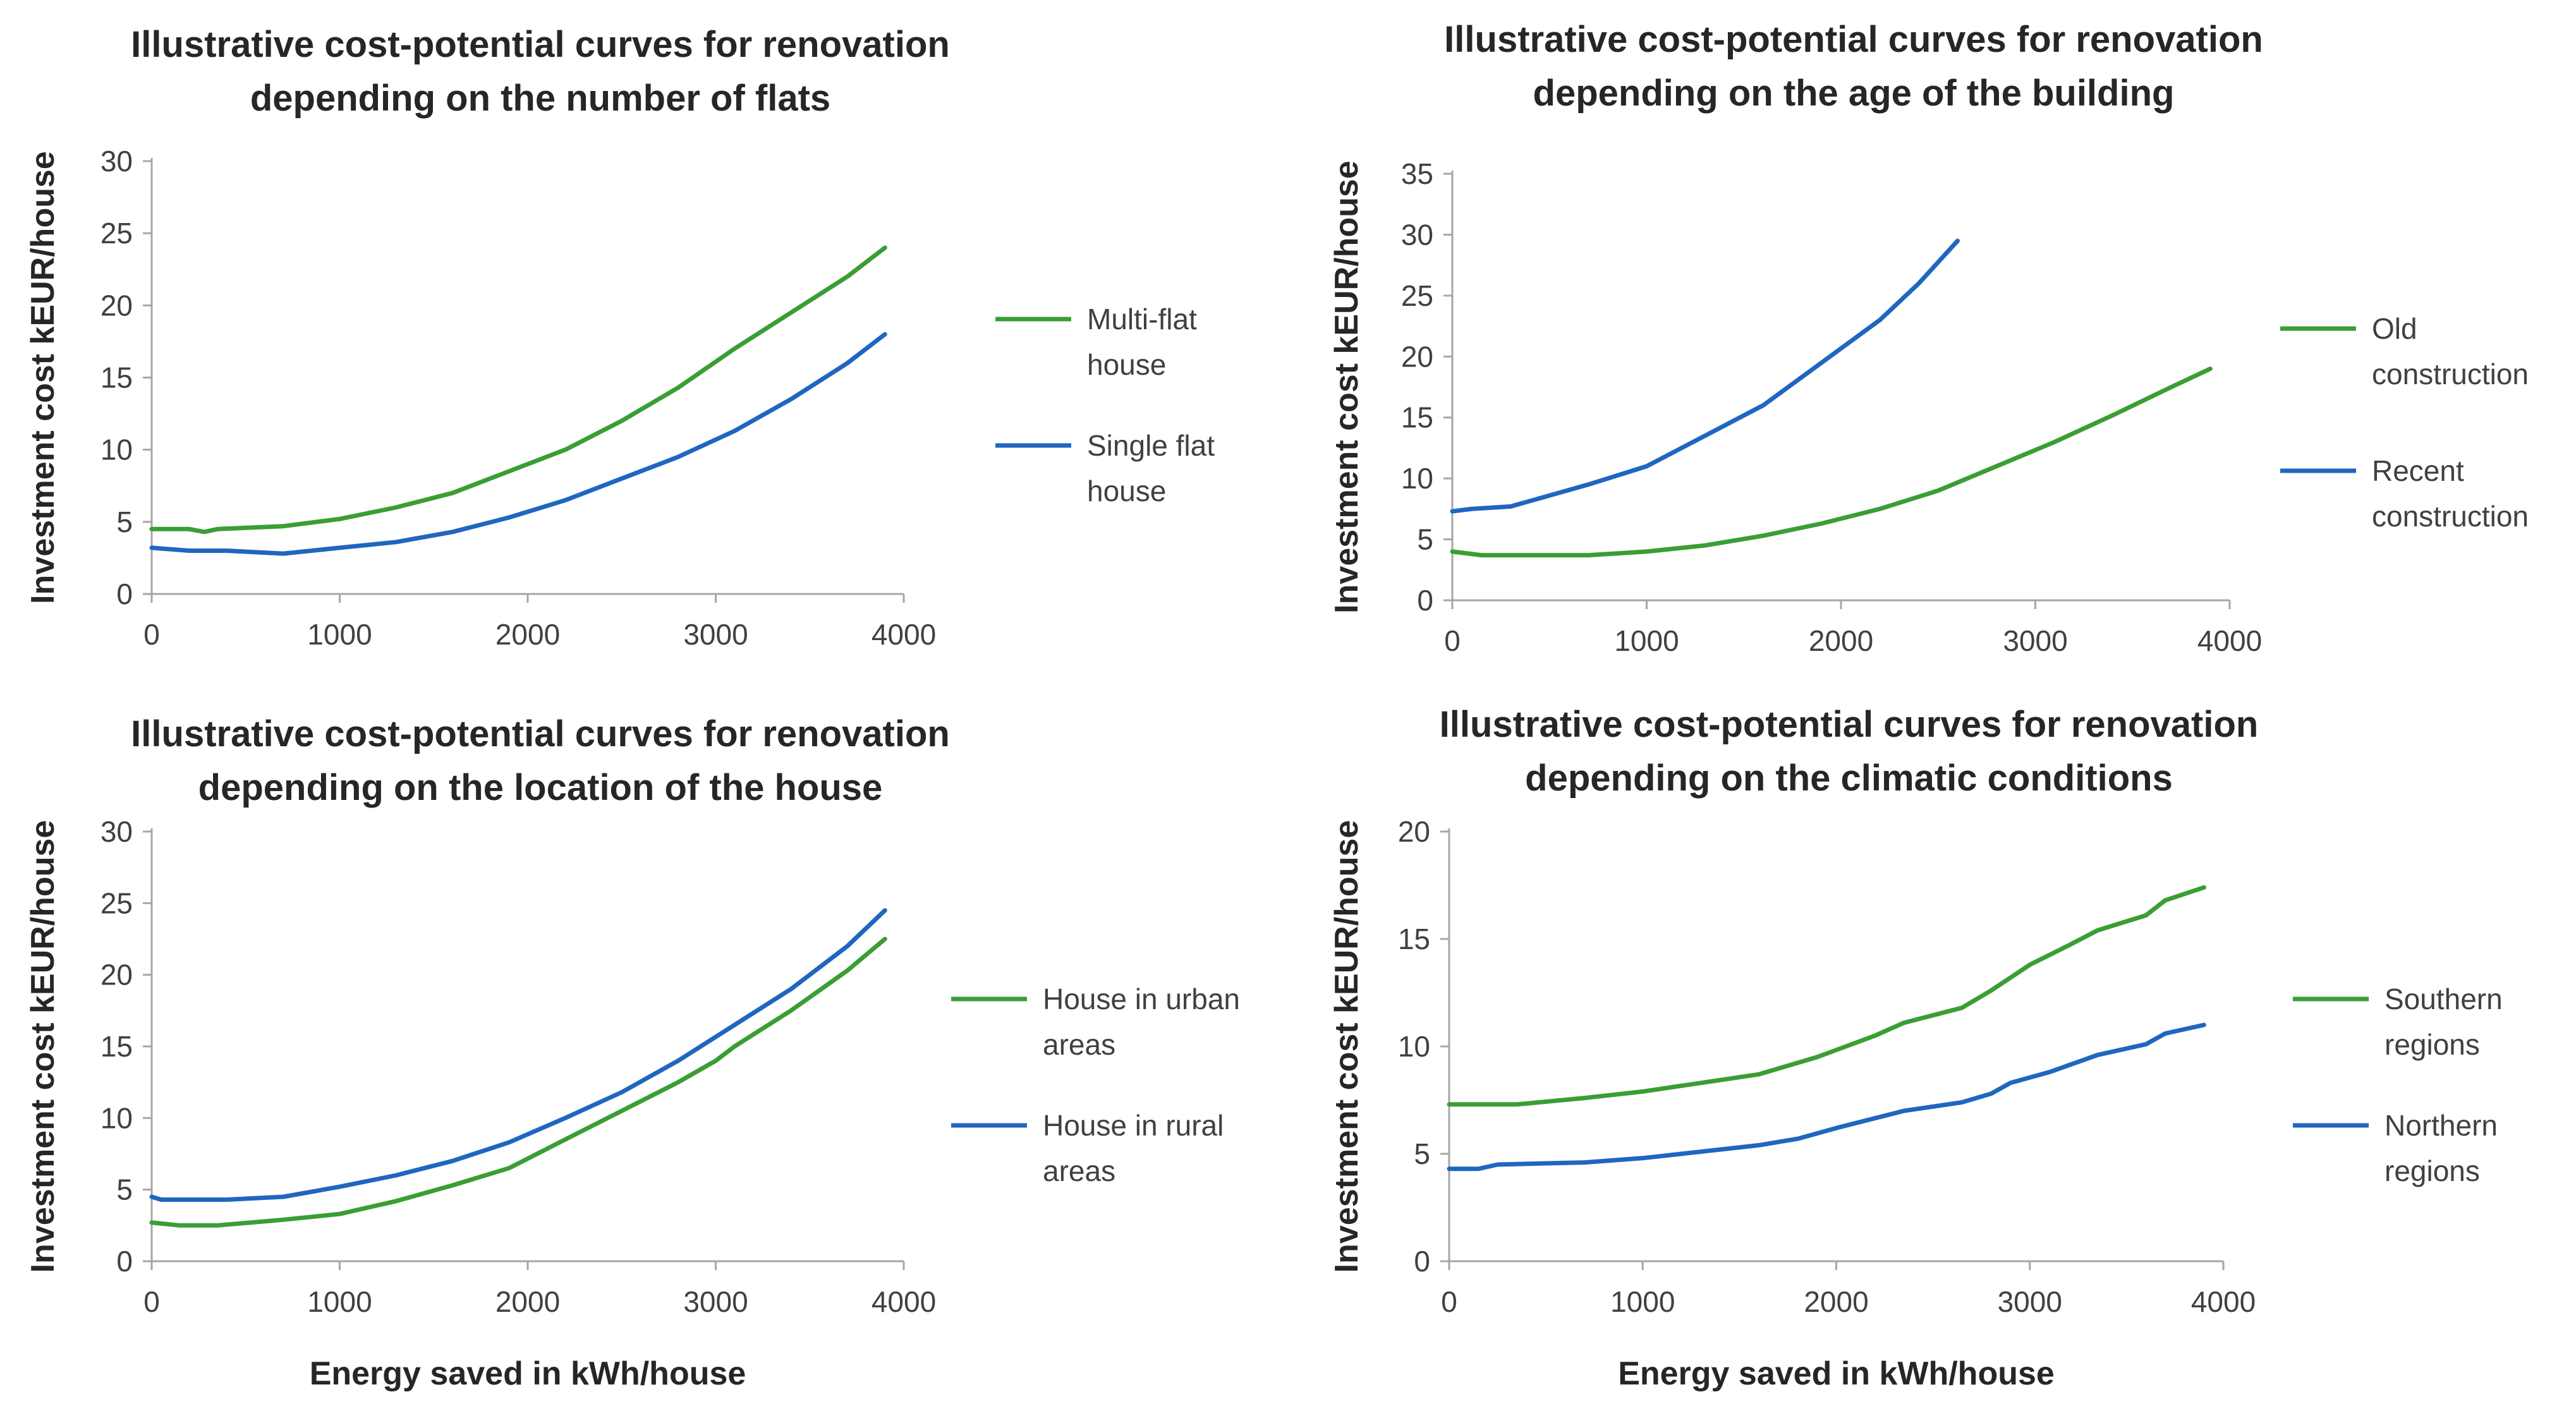 The image size is (2576, 1411). Describe the element at coordinates (1849, 779) in the screenshot. I see `chart-title-line: depending on the climatic conditions` at that location.